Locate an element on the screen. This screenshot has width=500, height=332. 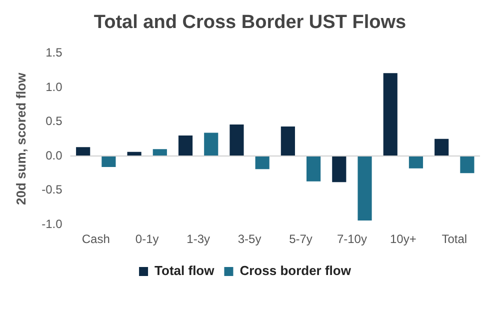
x-tick-label: Cash is located at coordinates (96, 239).